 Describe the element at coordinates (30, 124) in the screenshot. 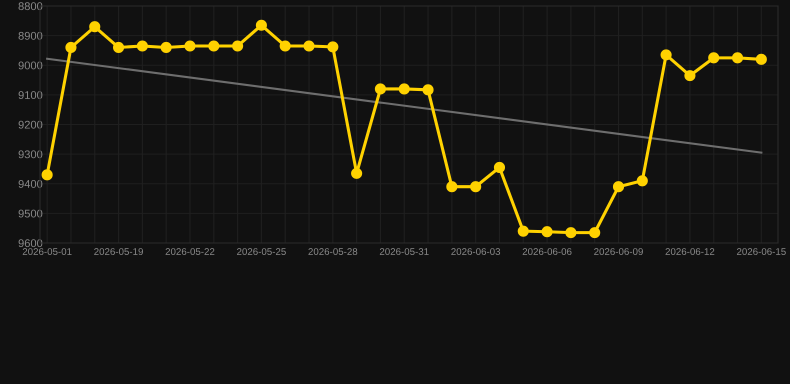

I see `y-tick-label: 9200` at that location.